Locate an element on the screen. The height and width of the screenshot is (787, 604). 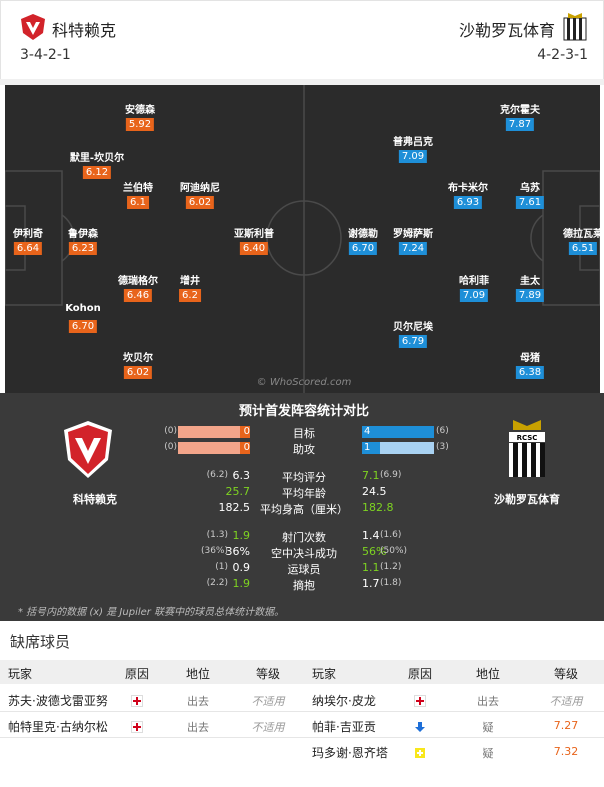
player-rating: 6.23 is located at coordinates (83, 248).